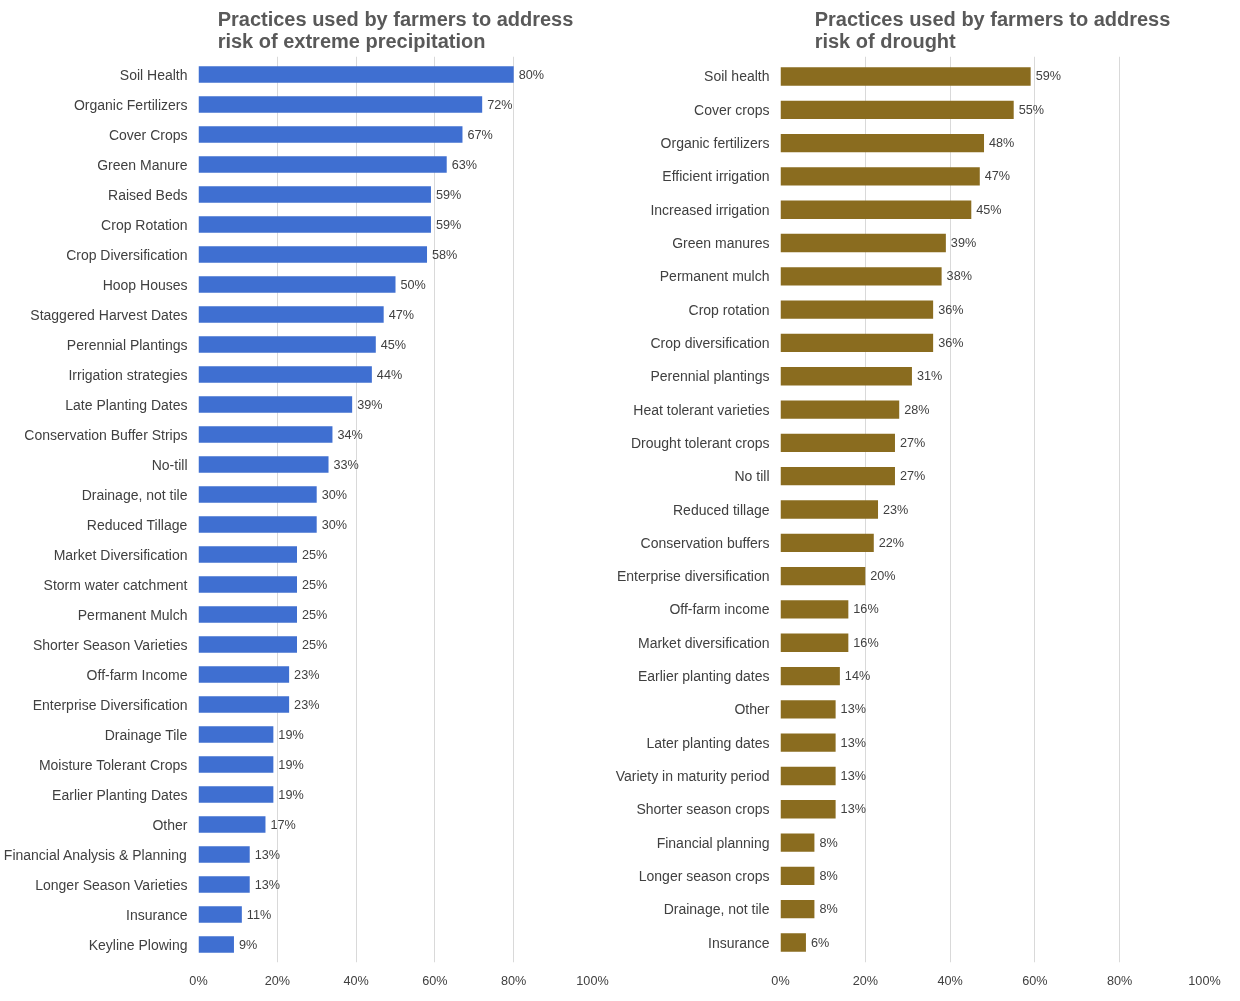 This screenshot has height=1001, width=1240. Describe the element at coordinates (820, 942) in the screenshot. I see `data-label: 6%` at that location.